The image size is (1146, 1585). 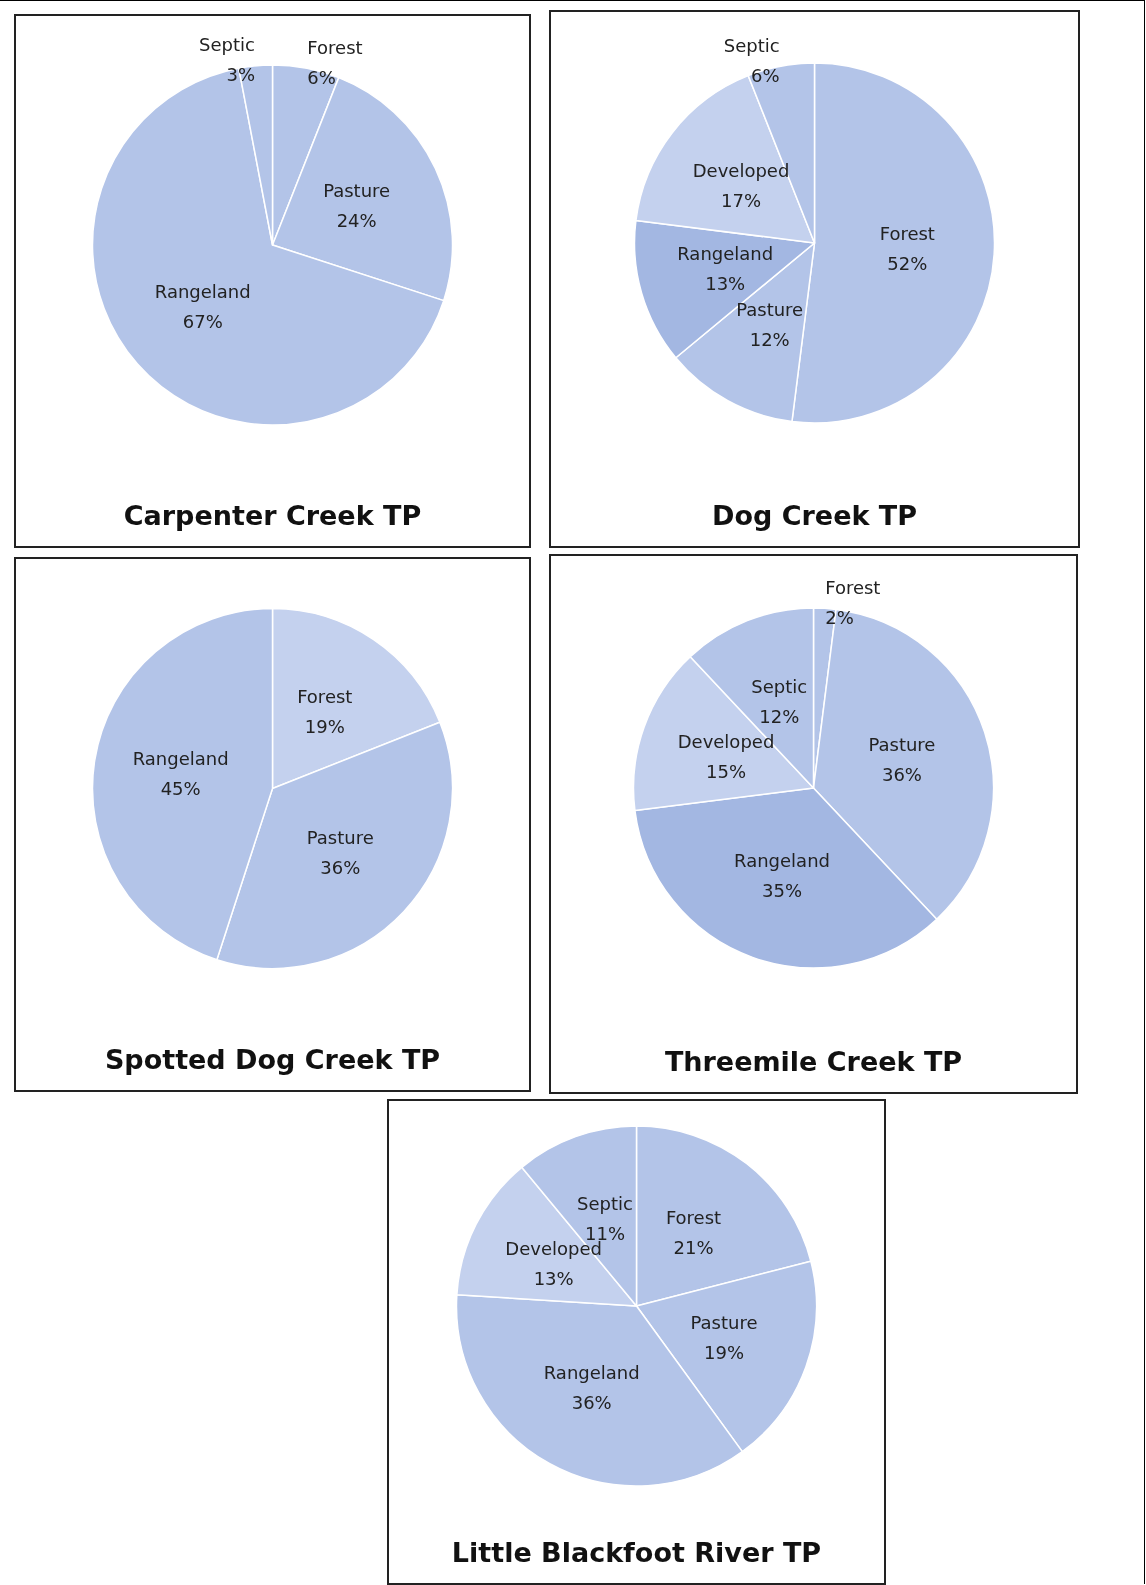 I want to click on text: Dog Creek TP, so click(x=814, y=515).